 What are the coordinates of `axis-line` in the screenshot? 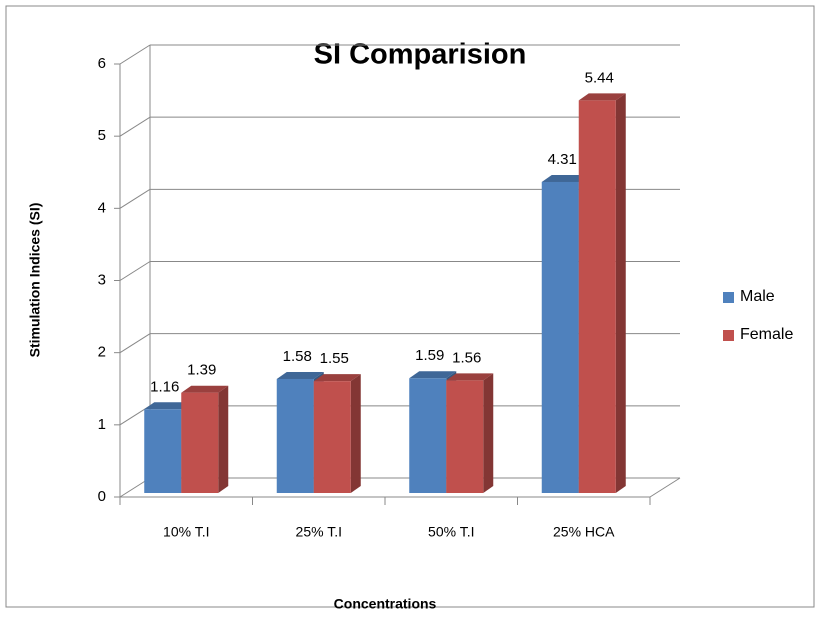 It's located at (665, 487).